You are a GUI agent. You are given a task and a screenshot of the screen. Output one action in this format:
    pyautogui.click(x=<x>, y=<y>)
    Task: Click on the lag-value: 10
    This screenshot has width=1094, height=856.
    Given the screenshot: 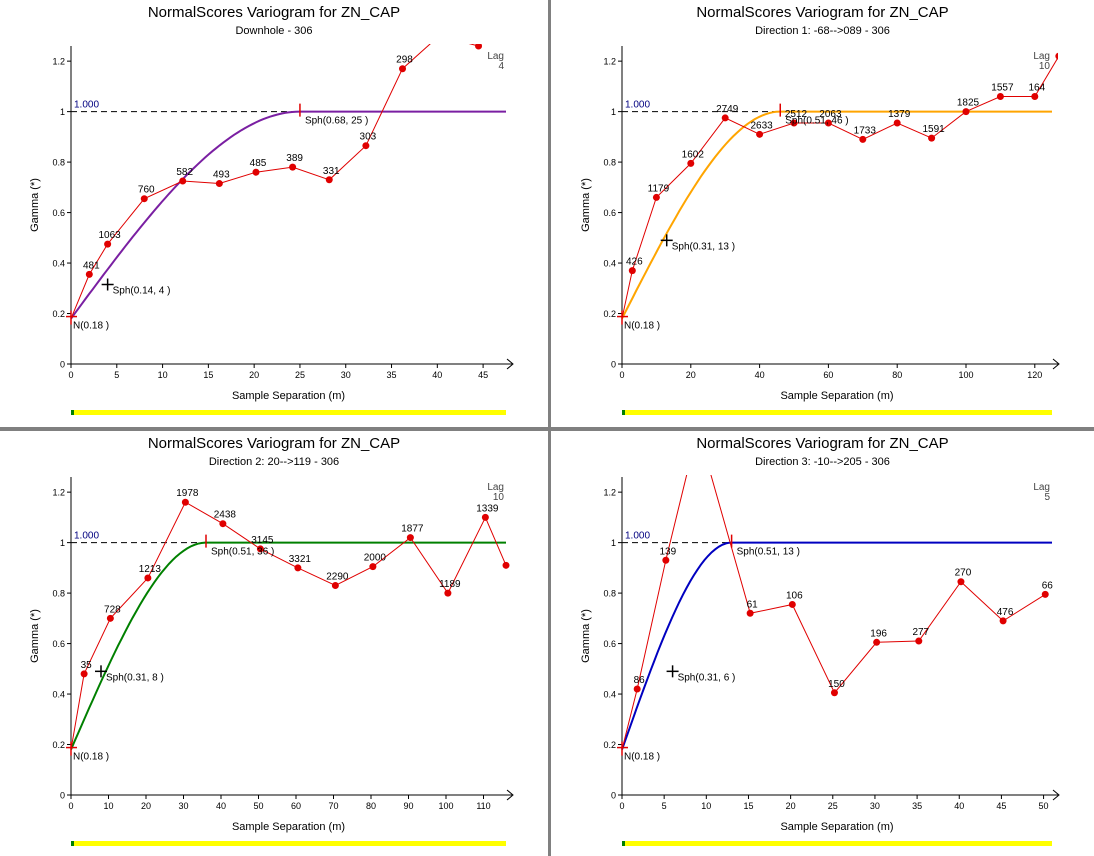 What is the action you would take?
    pyautogui.click(x=499, y=497)
    